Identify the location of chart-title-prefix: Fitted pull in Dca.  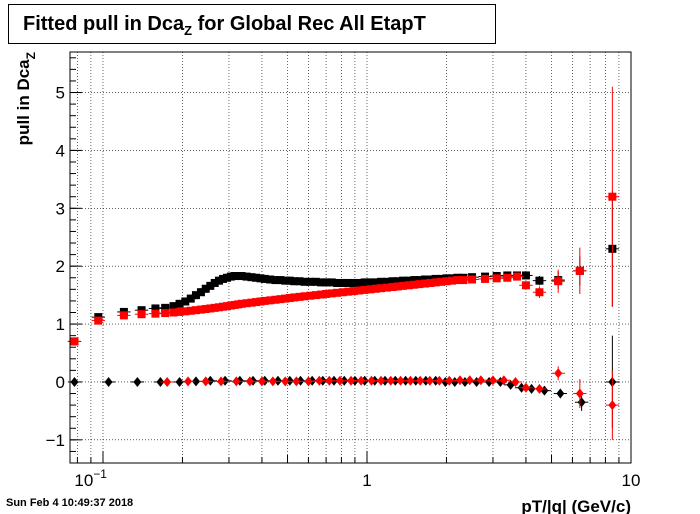
(104, 24).